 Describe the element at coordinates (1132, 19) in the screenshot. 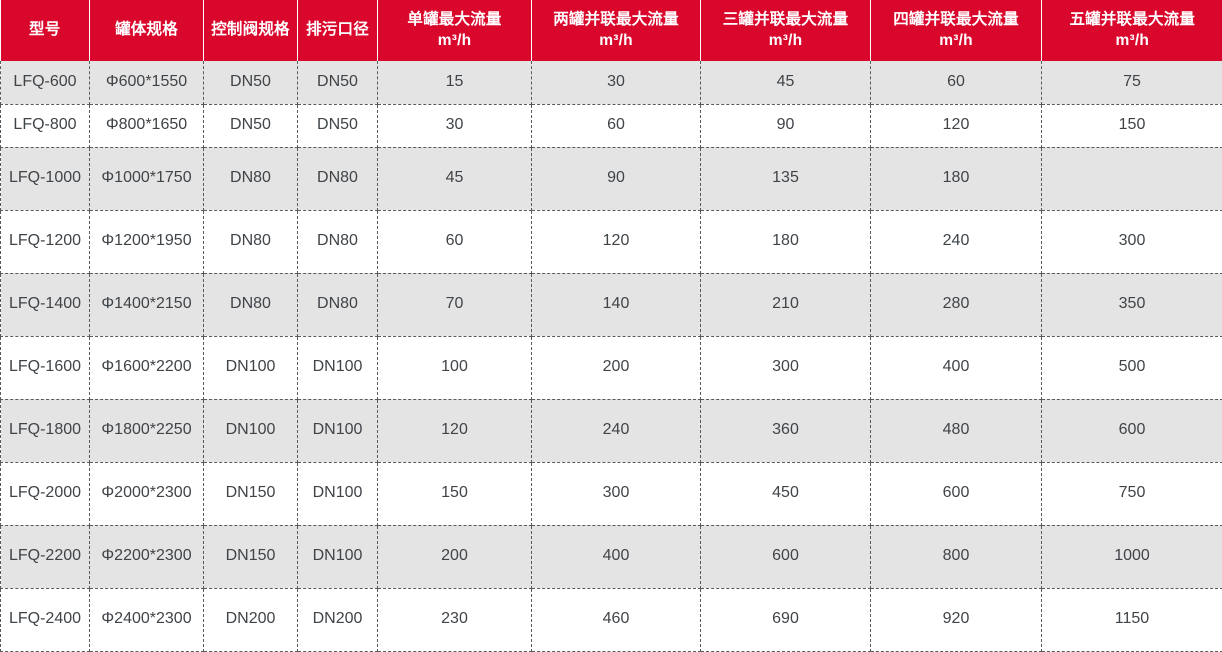

I see `column-header-label: 五罐并联最大流量` at that location.